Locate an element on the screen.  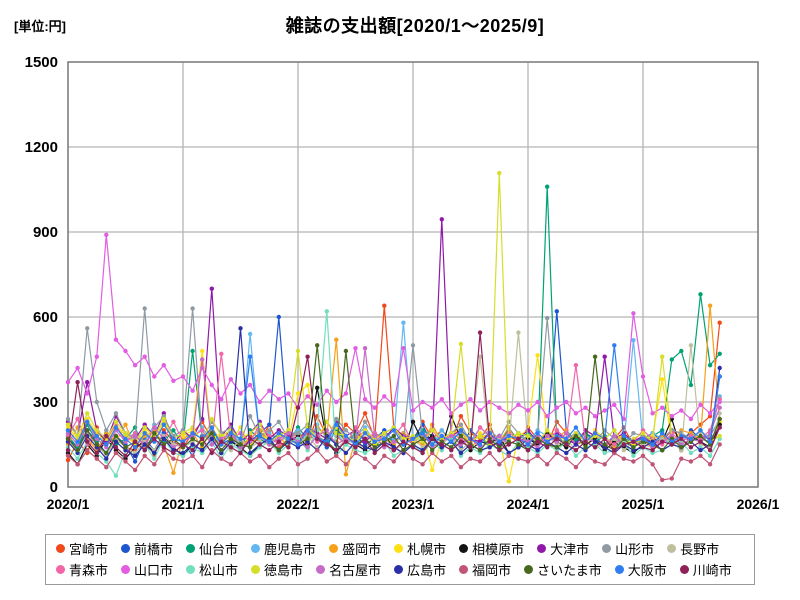
legend-item-名古屋市: 名古屋市 is located at coordinates (348, 569).